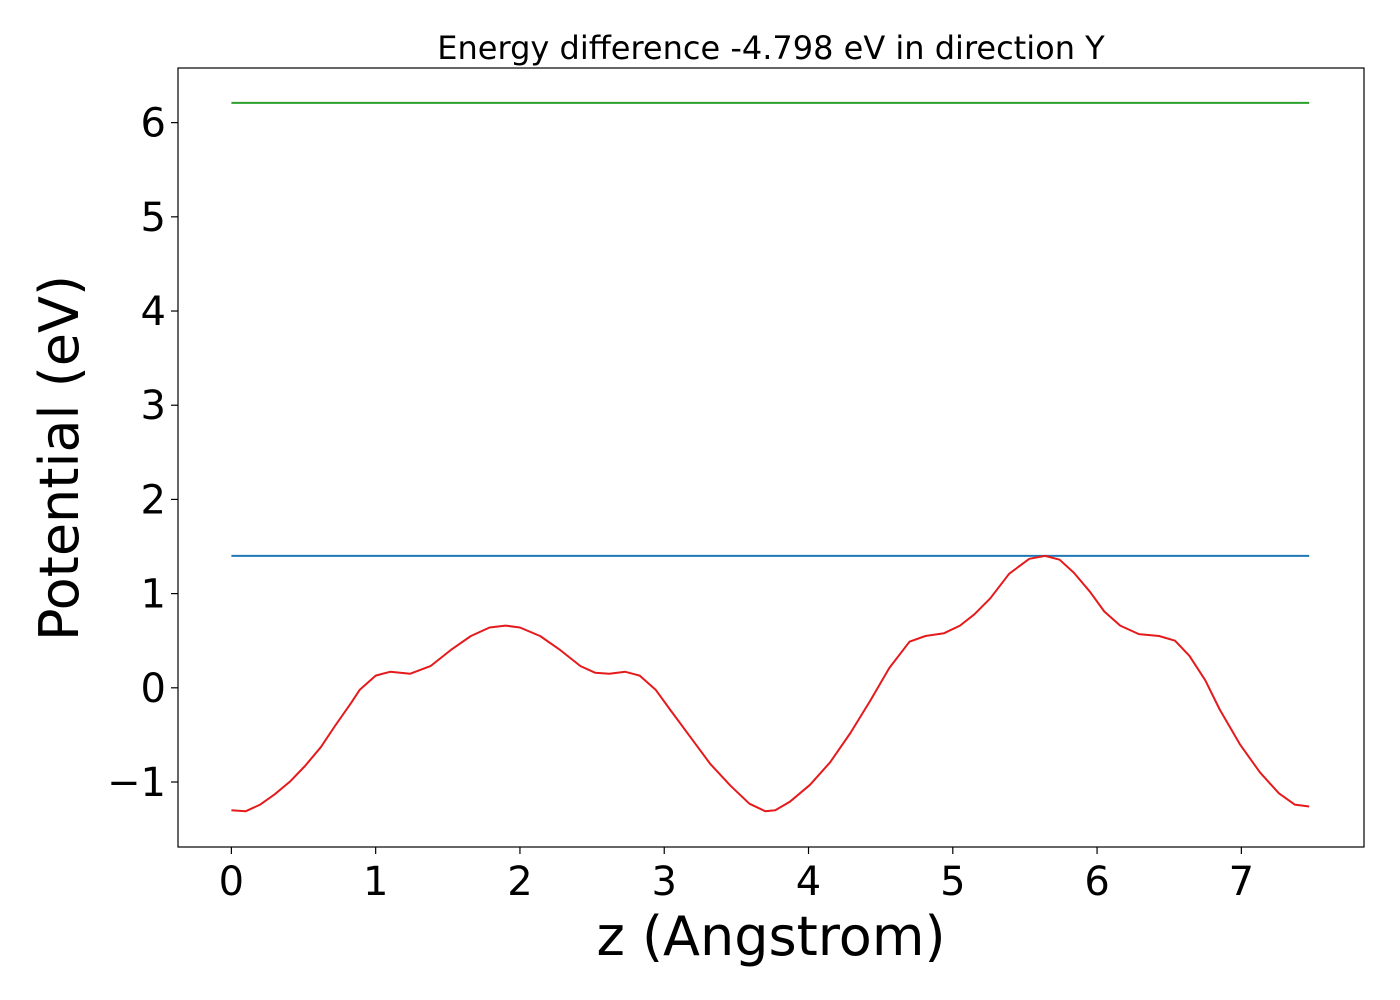  I want to click on y-axis-label: Potential (eV), so click(59, 458).